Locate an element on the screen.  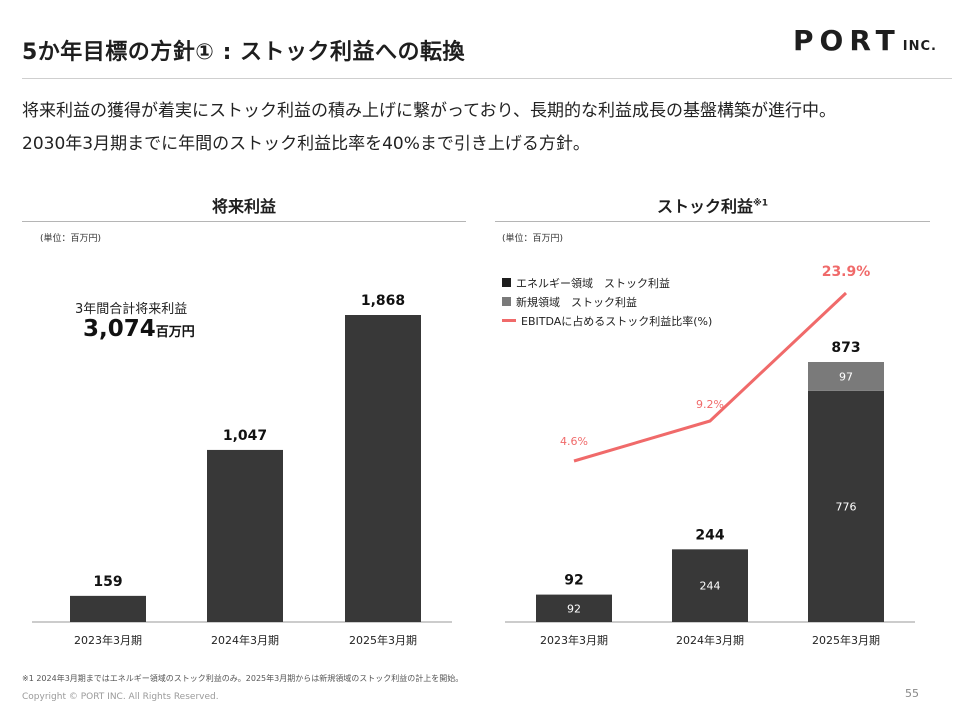
total-future-profit-label: 3年間合計将来利益 is located at coordinates (131, 309).